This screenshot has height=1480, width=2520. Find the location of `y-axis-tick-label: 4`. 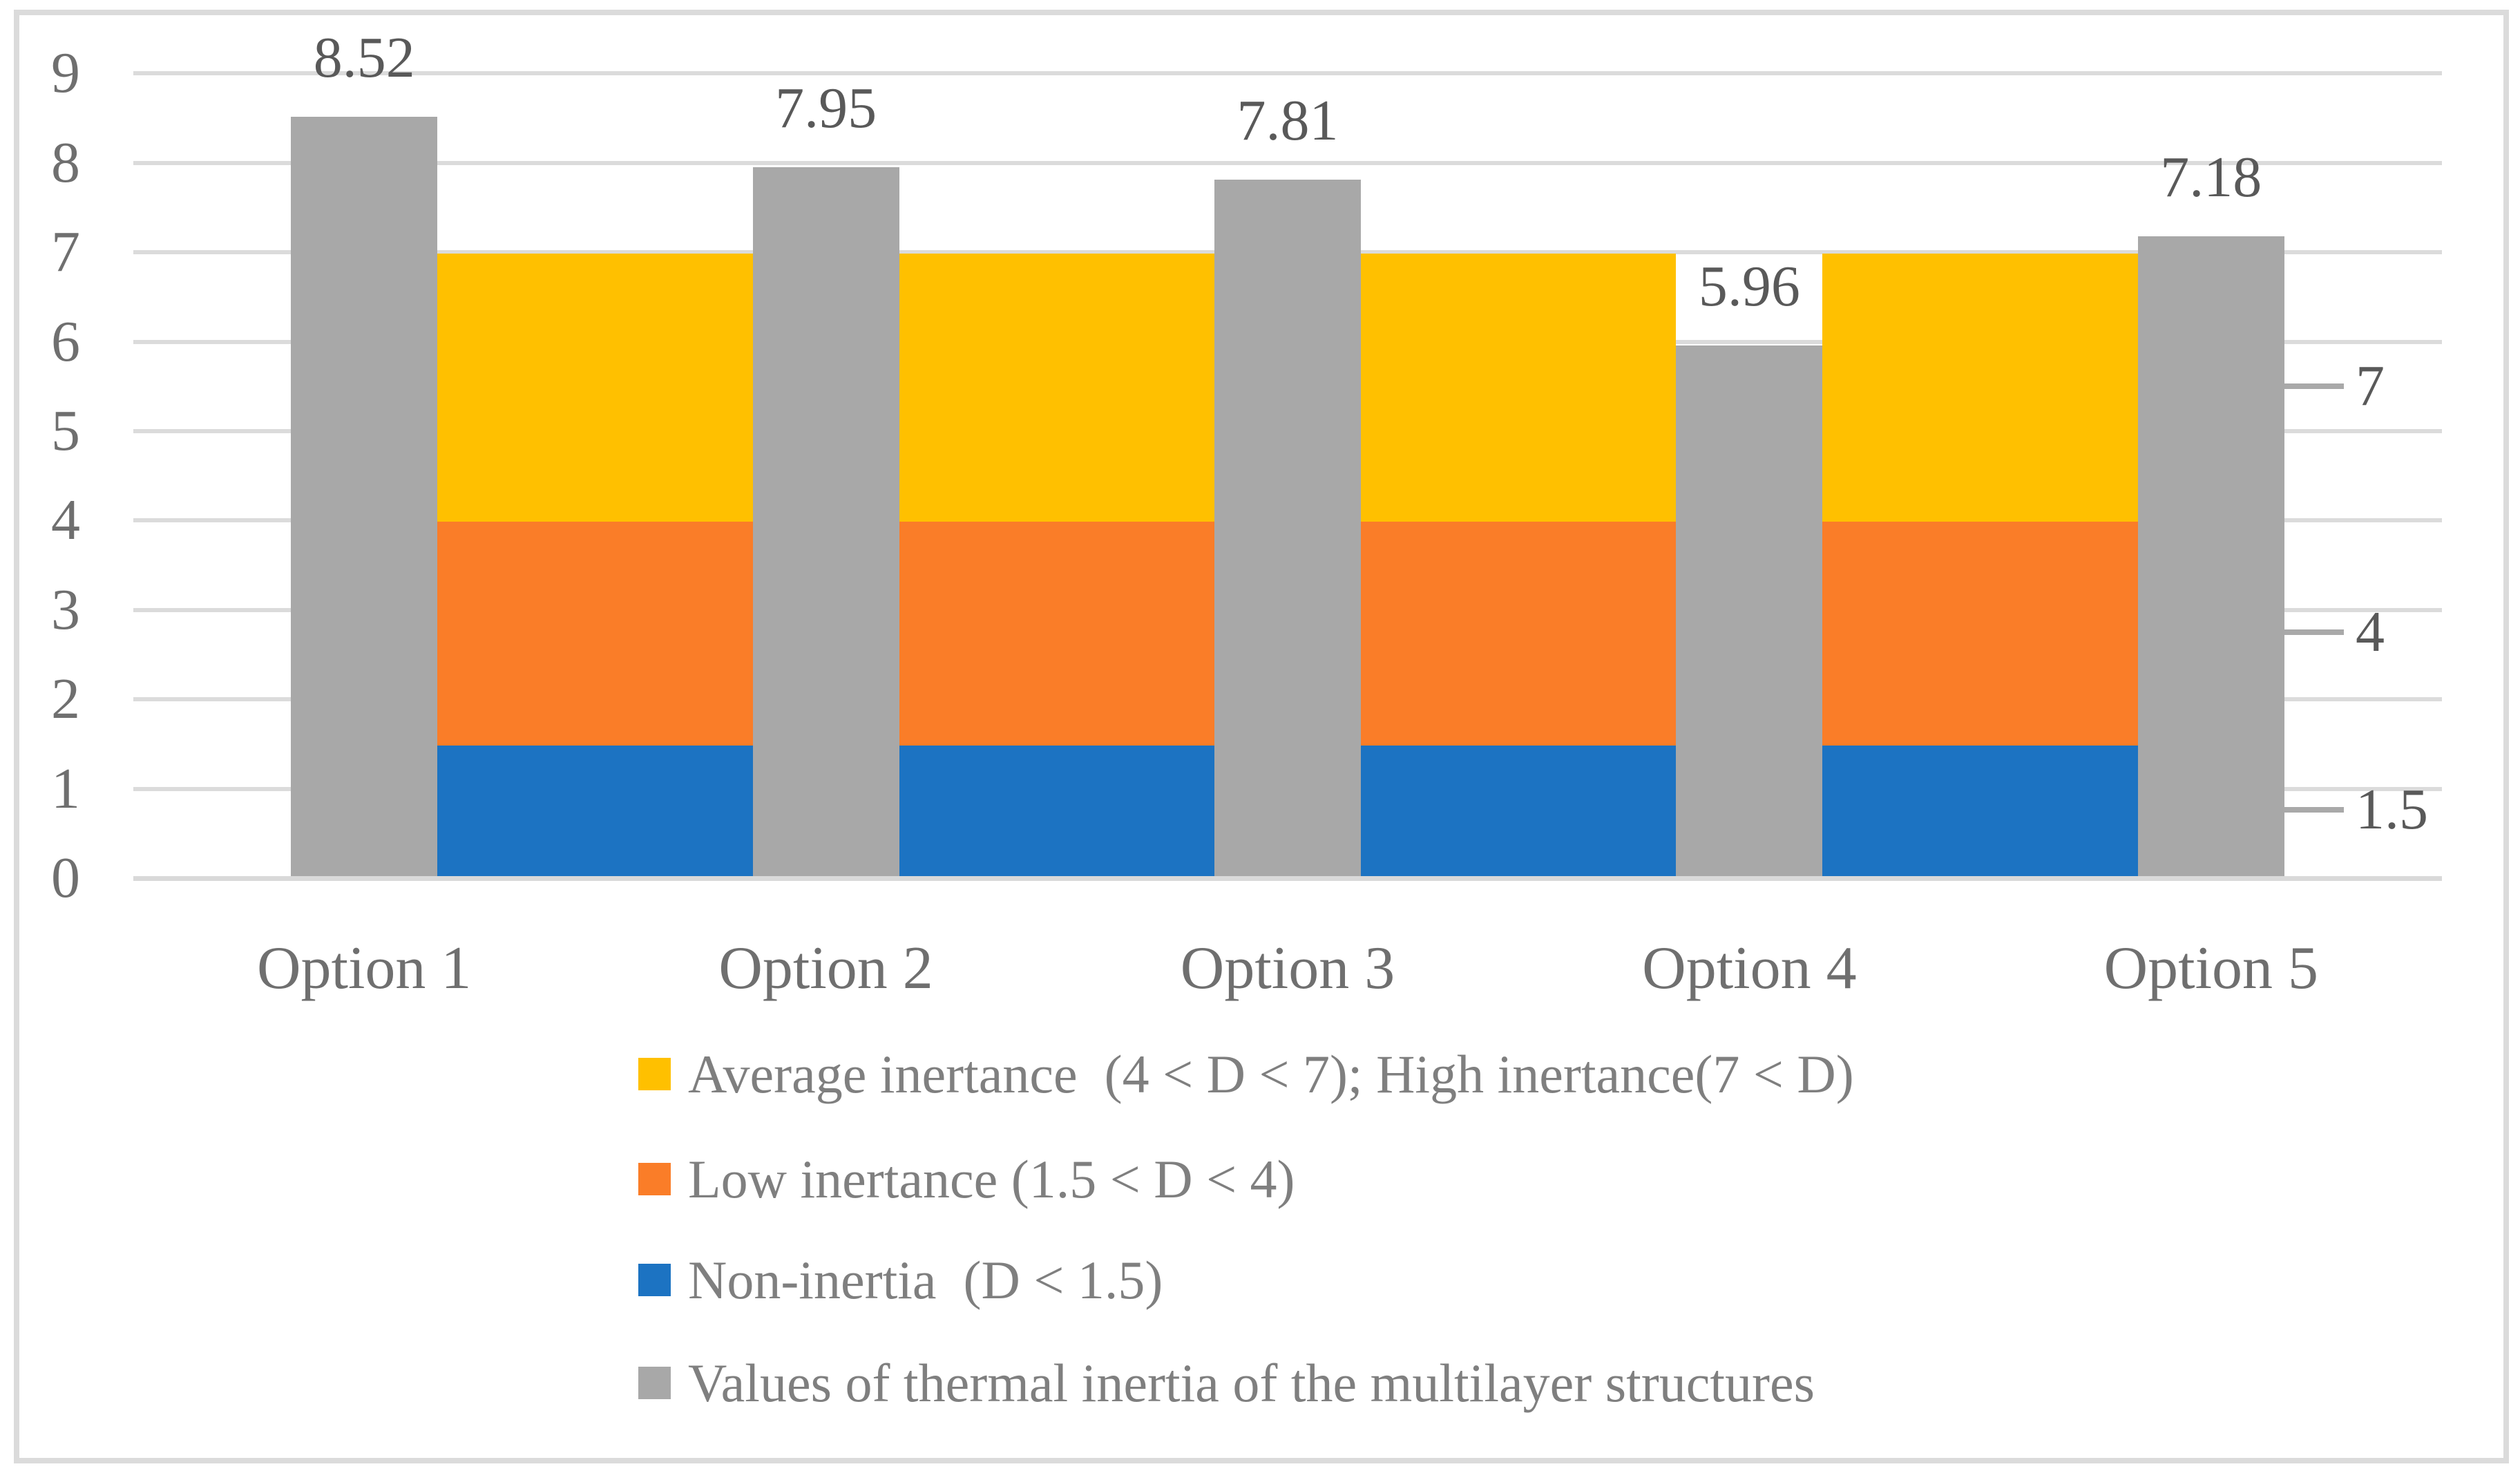

y-axis-tick-label: 4 is located at coordinates (65, 520).